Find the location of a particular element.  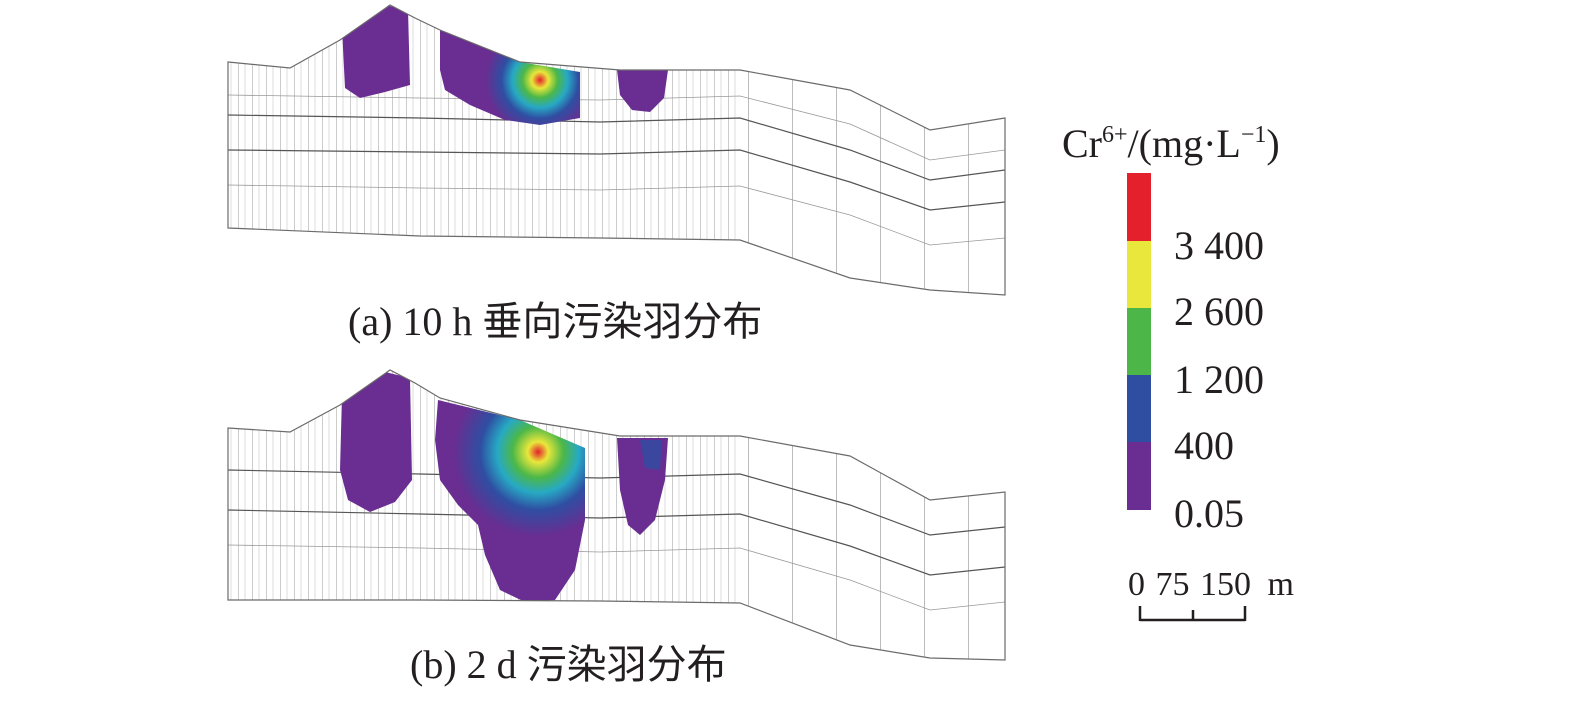

plume-a-middle is located at coordinates (510, 77).